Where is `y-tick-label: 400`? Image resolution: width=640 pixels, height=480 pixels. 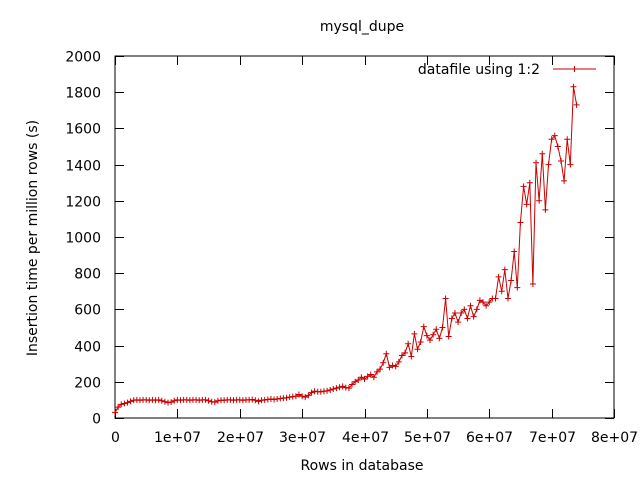 y-tick-label: 400 is located at coordinates (87, 348).